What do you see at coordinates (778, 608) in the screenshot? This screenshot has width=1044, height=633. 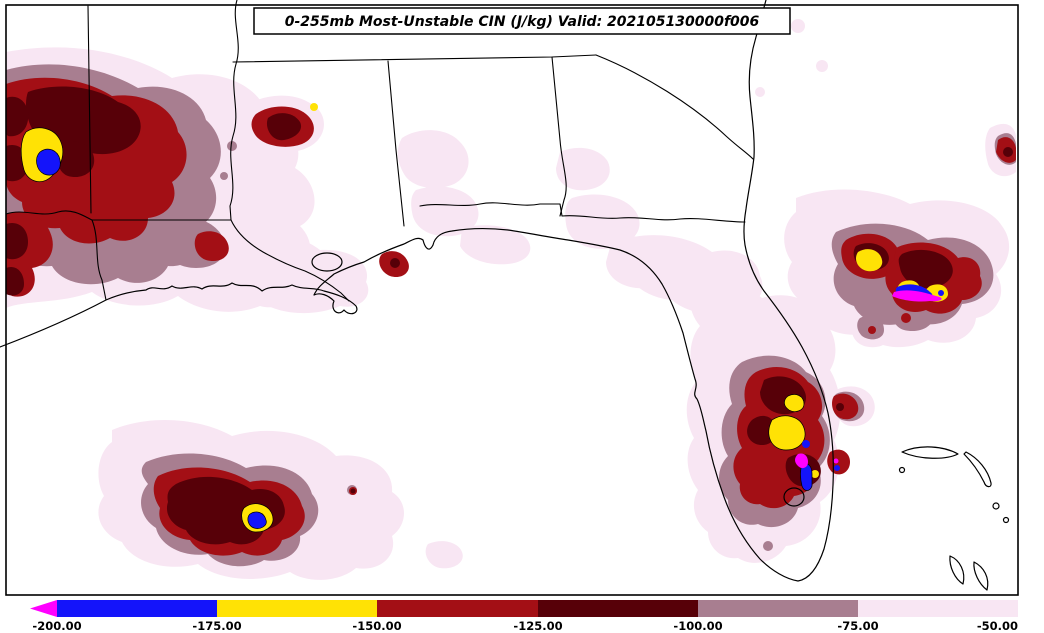 I see `colorbar-segment-mauve` at bounding box center [778, 608].